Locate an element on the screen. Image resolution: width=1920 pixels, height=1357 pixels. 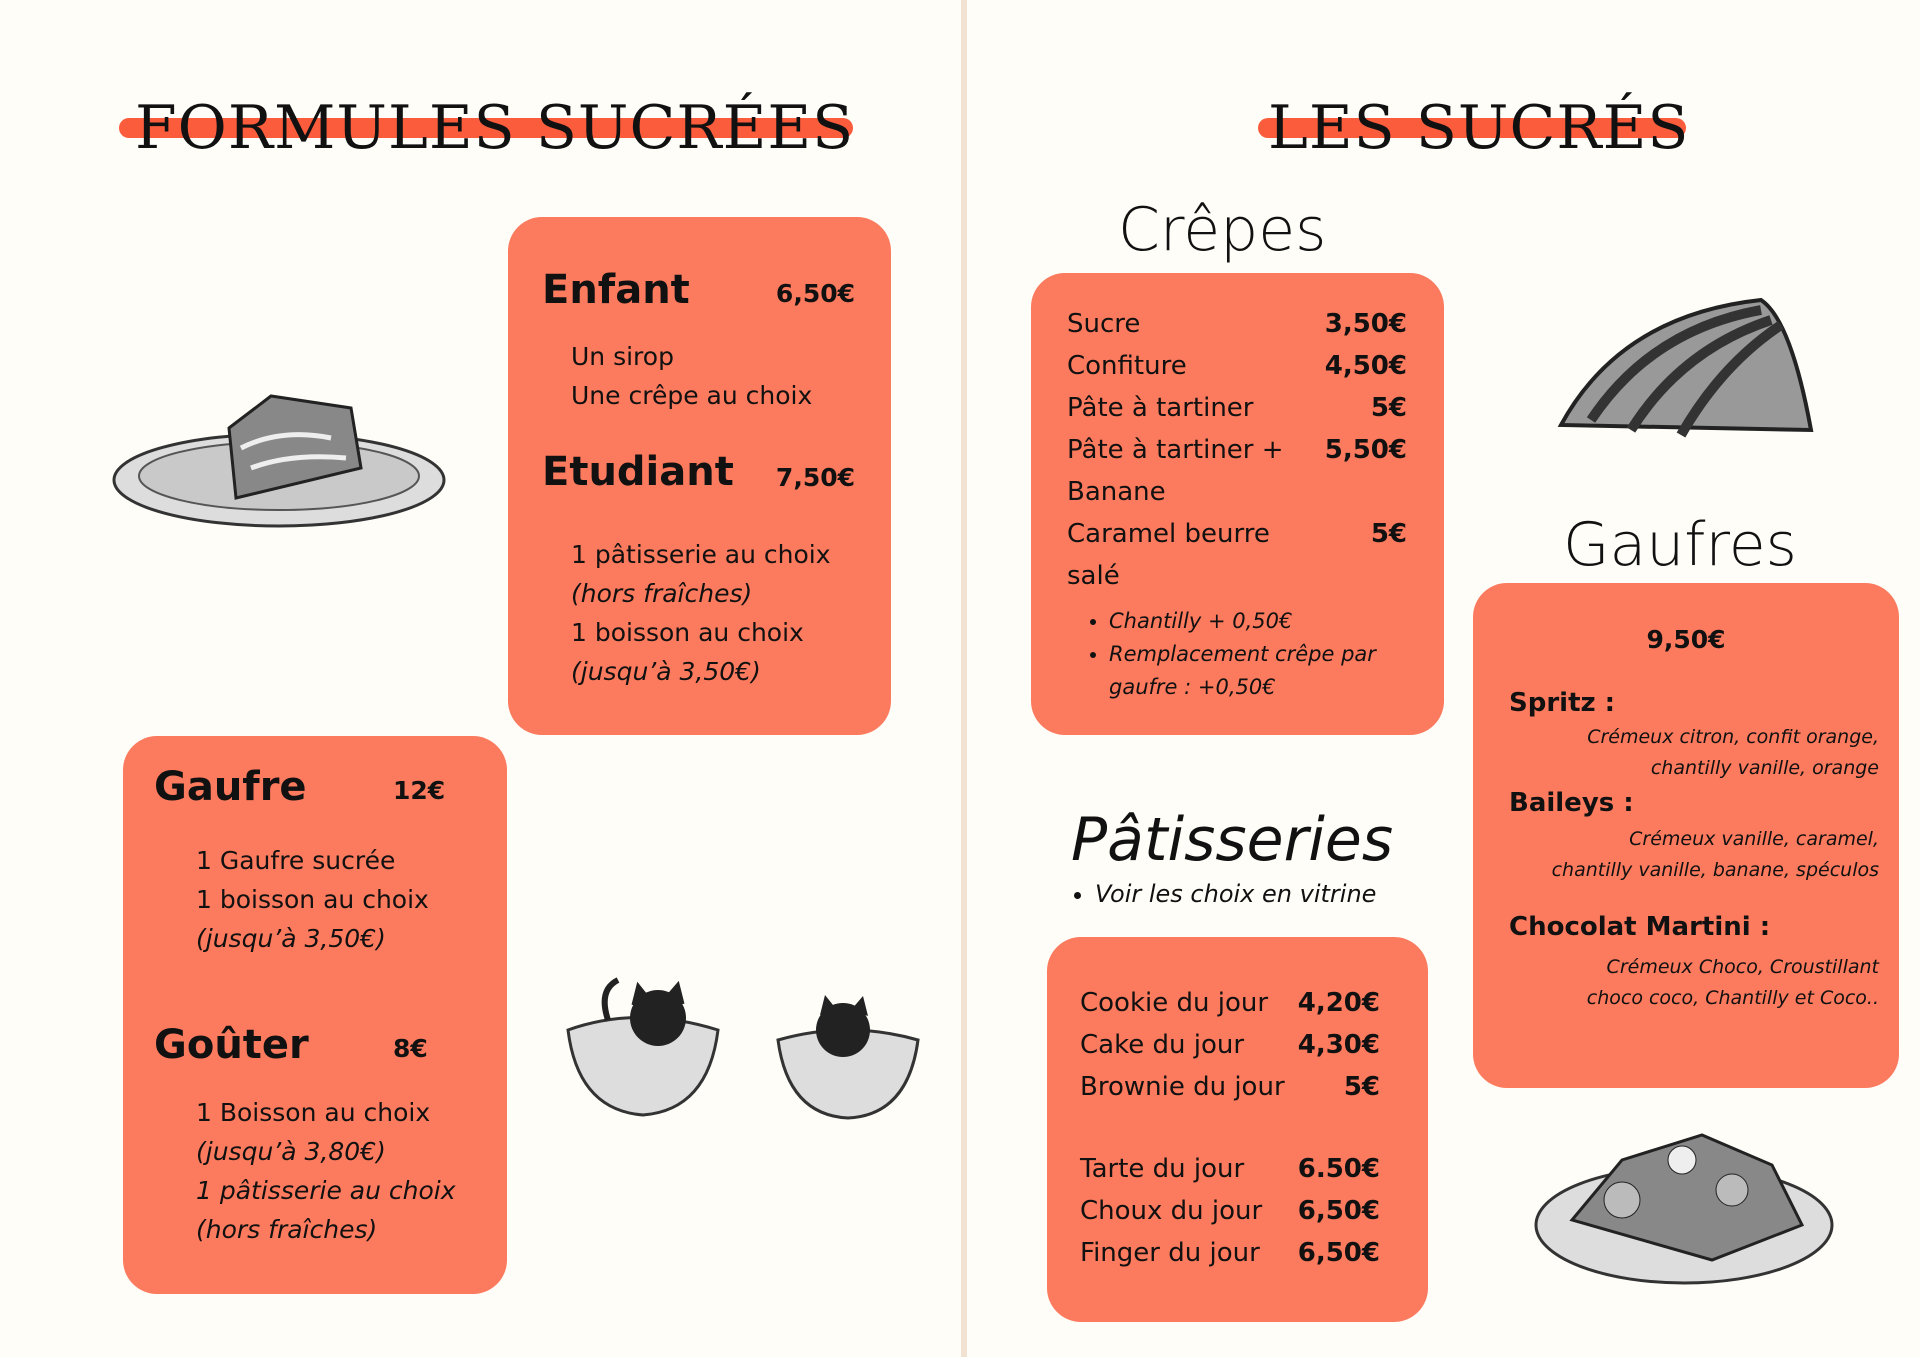
menu-item: Confiture 4,50€ is located at coordinates (1237, 366).